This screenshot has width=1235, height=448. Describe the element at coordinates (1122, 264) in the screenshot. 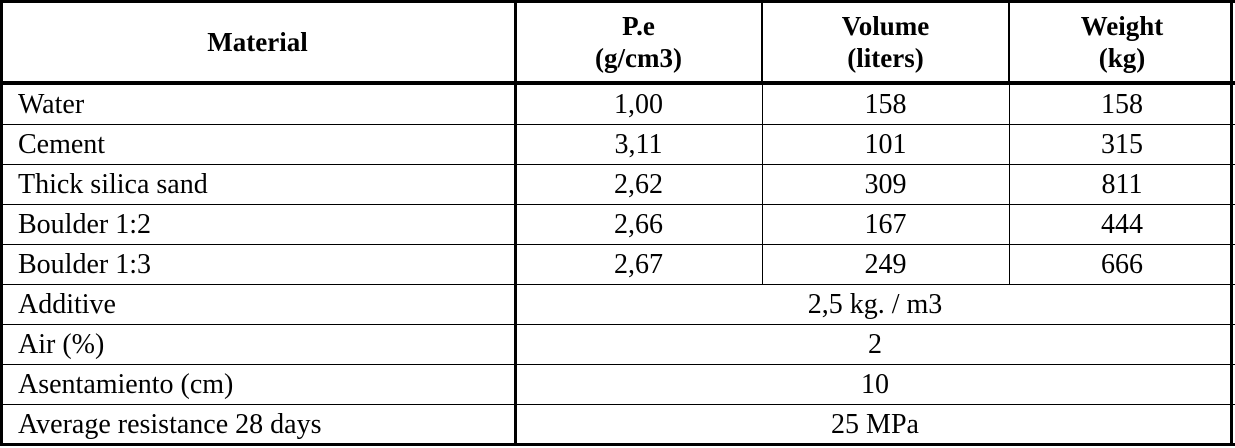

I see `cell-value: 666` at that location.